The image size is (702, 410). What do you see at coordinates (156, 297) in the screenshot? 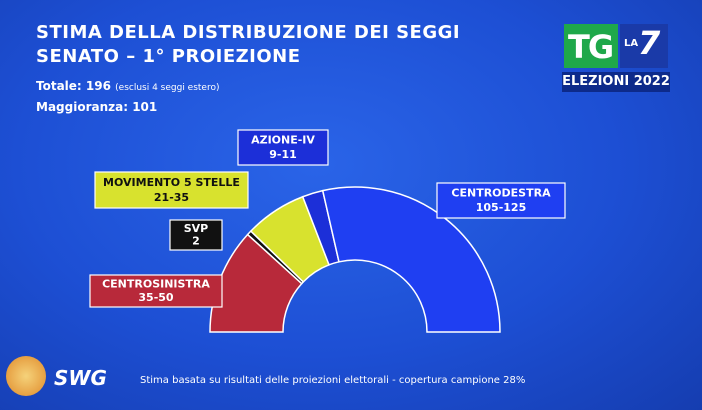
I see `seat-range: 35-50` at bounding box center [156, 297].